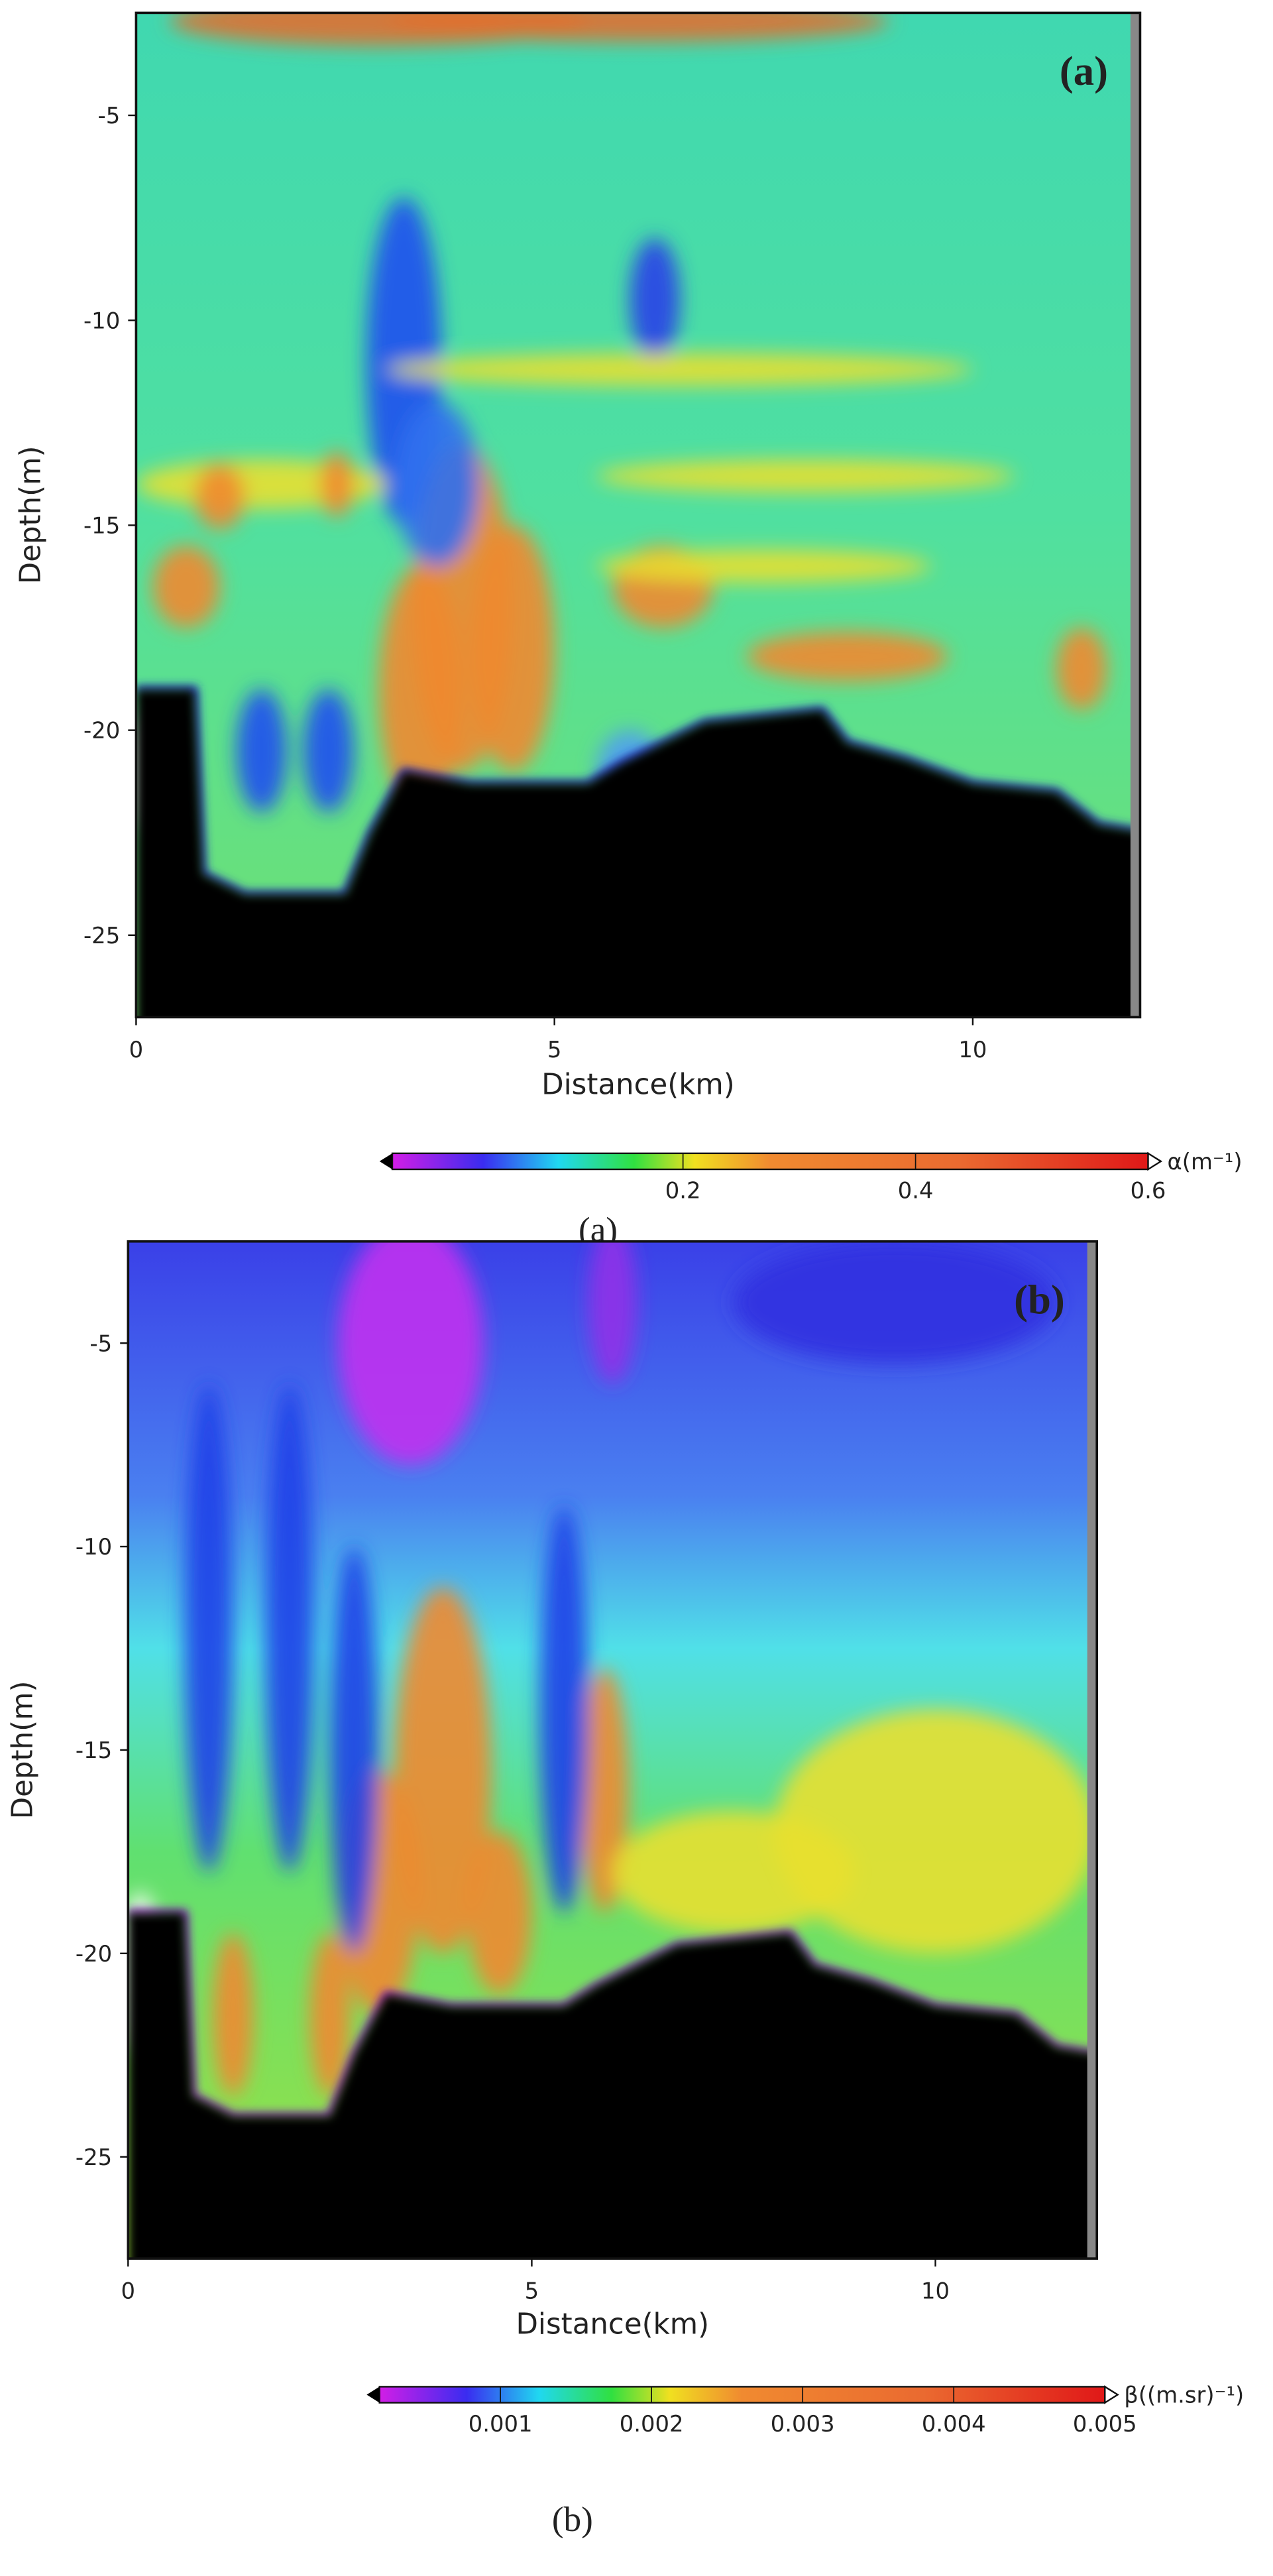 This screenshot has width=1273, height=2576. Describe the element at coordinates (916, 1190) in the screenshot. I see `colorbar-tick-label: 0.4` at that location.